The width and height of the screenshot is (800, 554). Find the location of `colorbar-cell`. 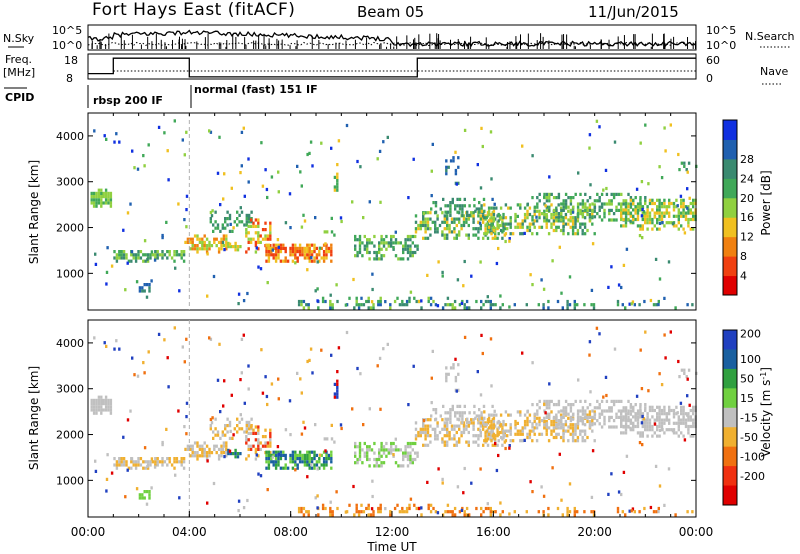

colorbar-cell is located at coordinates (730, 417).